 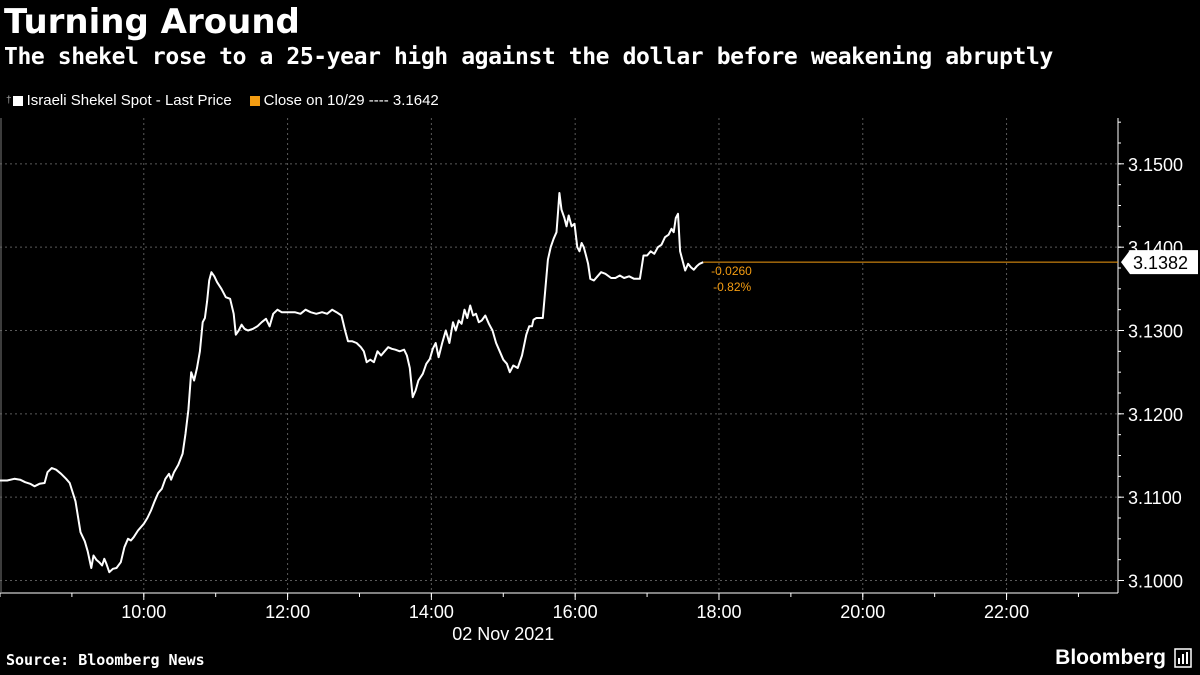 I want to click on x-tick-label: 18:00, so click(x=718, y=612).